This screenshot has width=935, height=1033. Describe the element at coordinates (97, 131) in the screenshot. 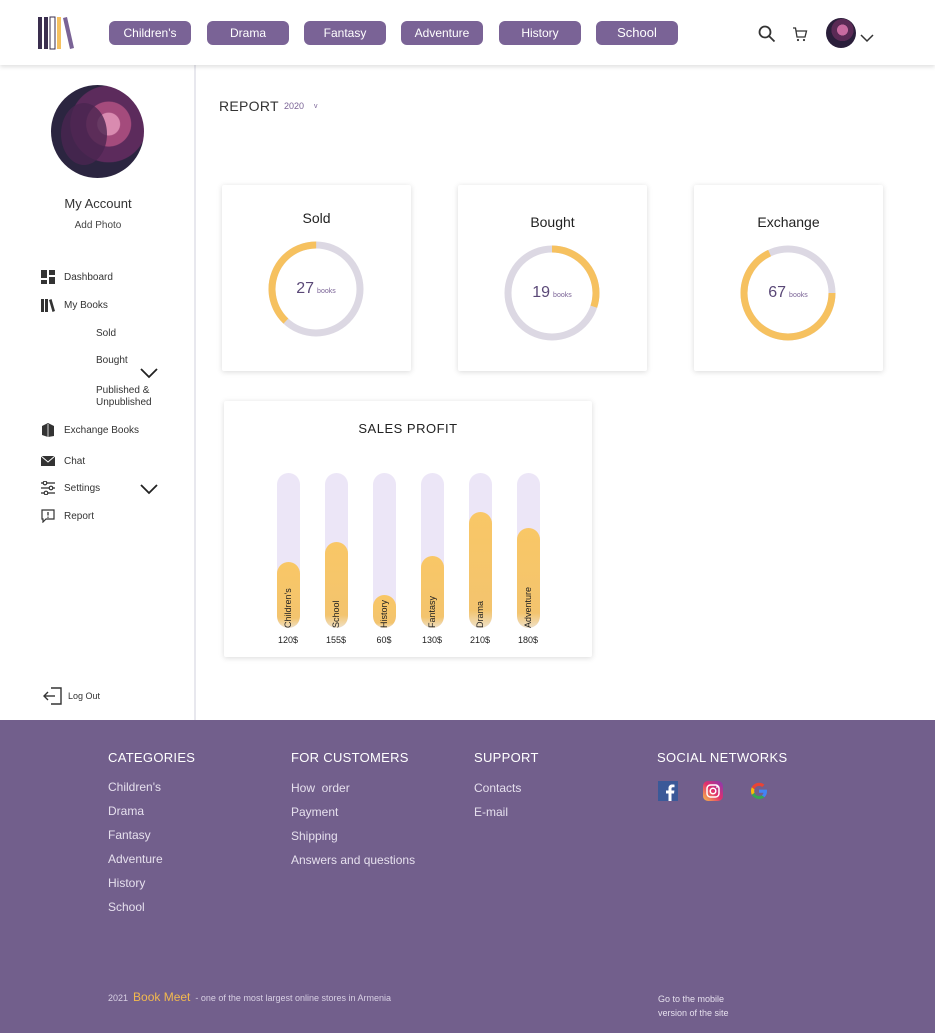

I see `profile-photo` at that location.